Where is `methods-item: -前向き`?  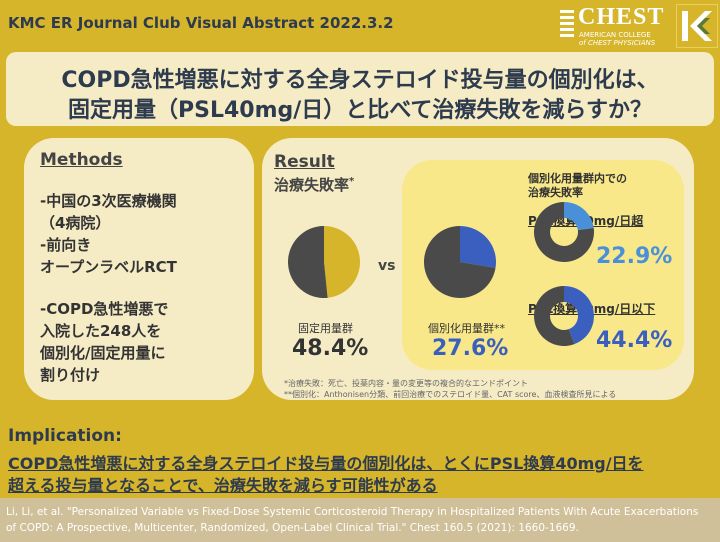 methods-item: -前向き is located at coordinates (66, 245).